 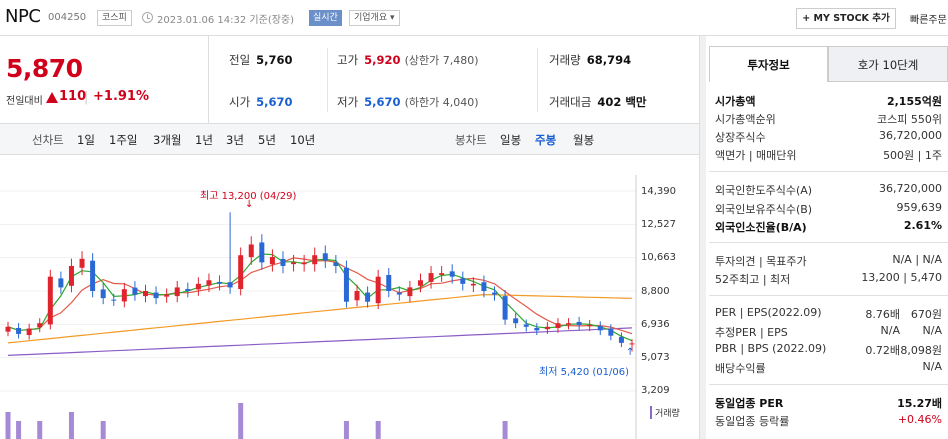 I want to click on high-price: 고가 5,920 (상한가 7,480), so click(x=408, y=60).